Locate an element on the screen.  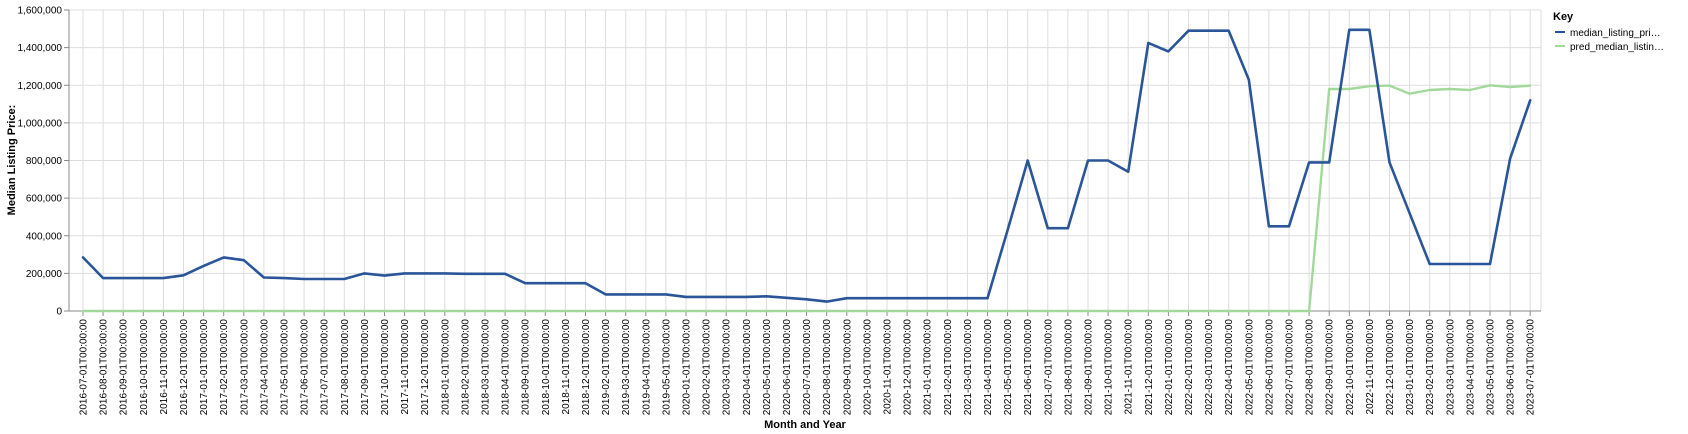
x-tick-label: 2020-11-01T00:00:00 is located at coordinates (888, 367).